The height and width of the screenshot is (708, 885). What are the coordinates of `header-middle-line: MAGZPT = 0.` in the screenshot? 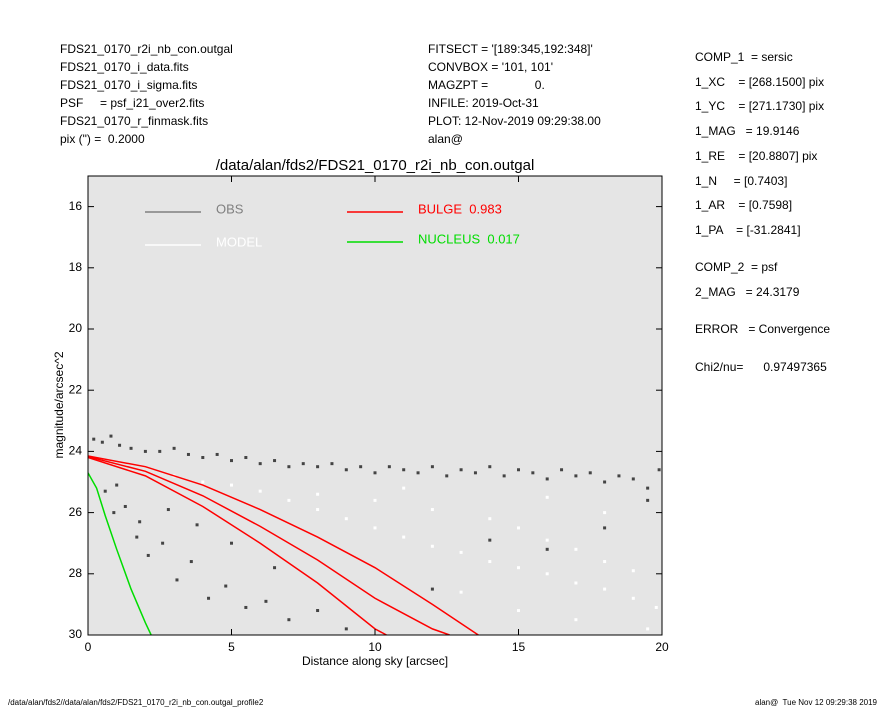 It's located at (486, 85).